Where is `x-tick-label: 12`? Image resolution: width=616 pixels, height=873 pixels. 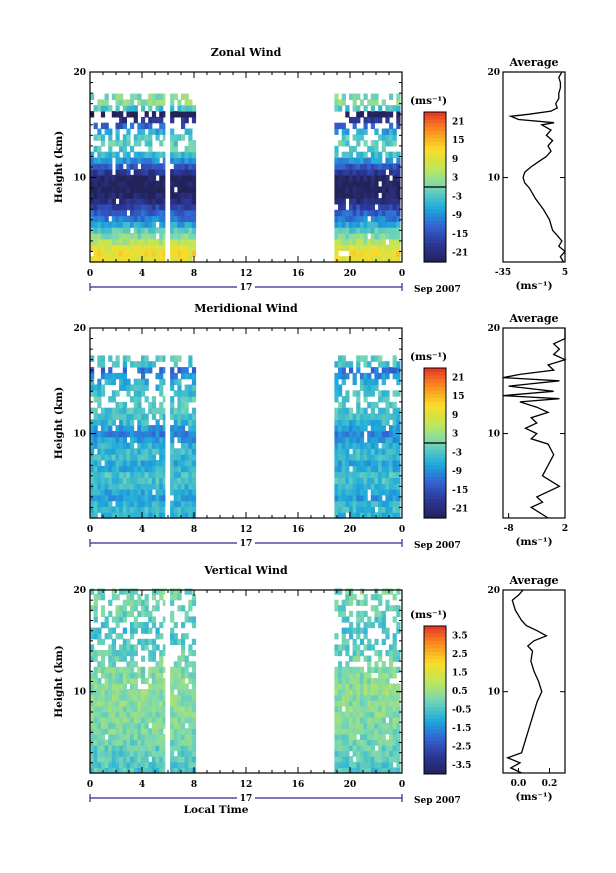 x-tick-label: 12 is located at coordinates (246, 274).